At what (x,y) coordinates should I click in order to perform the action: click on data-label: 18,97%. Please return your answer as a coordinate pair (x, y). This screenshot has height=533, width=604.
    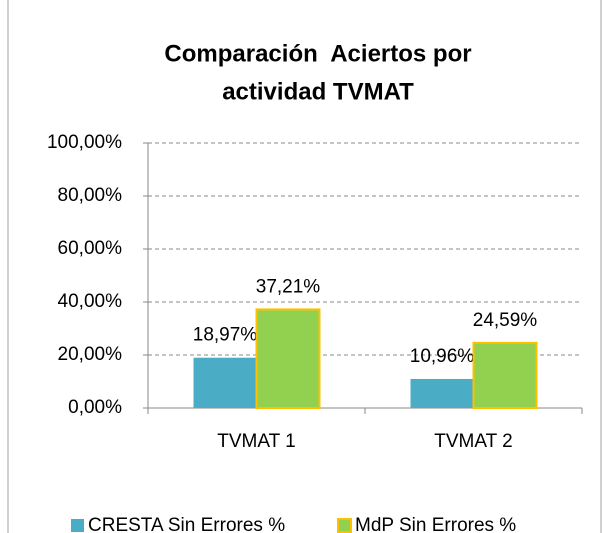
    Looking at the image, I should click on (225, 335).